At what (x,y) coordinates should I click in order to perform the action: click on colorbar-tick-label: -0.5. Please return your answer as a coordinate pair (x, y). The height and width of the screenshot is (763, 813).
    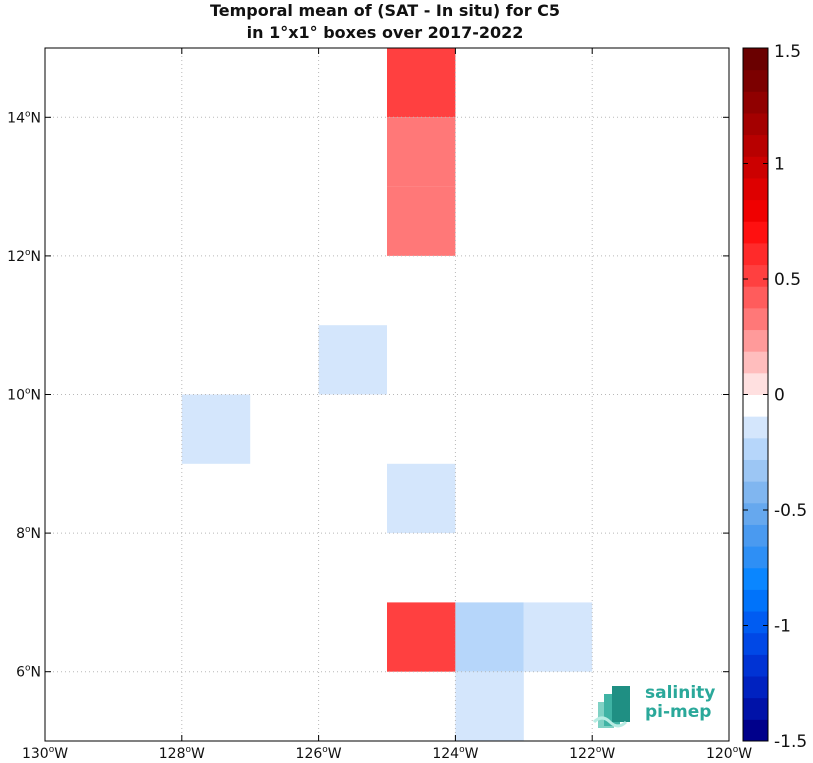
    Looking at the image, I should click on (790, 511).